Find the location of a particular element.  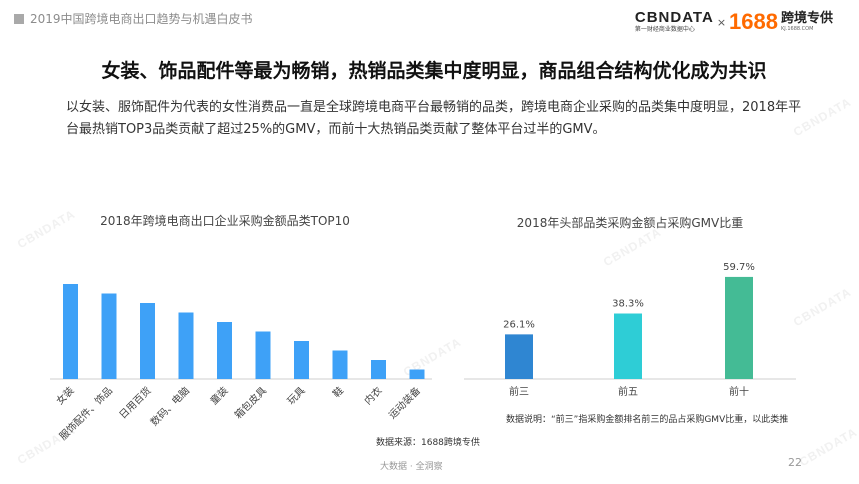

cbndata-logo-sub: 第一财经商业数据中心 is located at coordinates (664, 29).